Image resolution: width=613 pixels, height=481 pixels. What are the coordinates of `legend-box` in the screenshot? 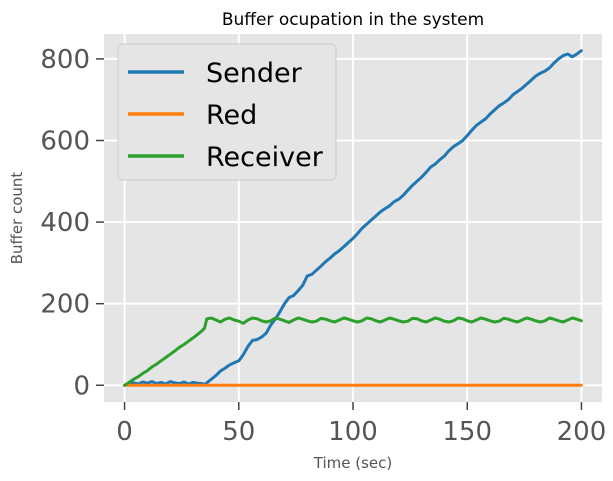 It's located at (227, 112).